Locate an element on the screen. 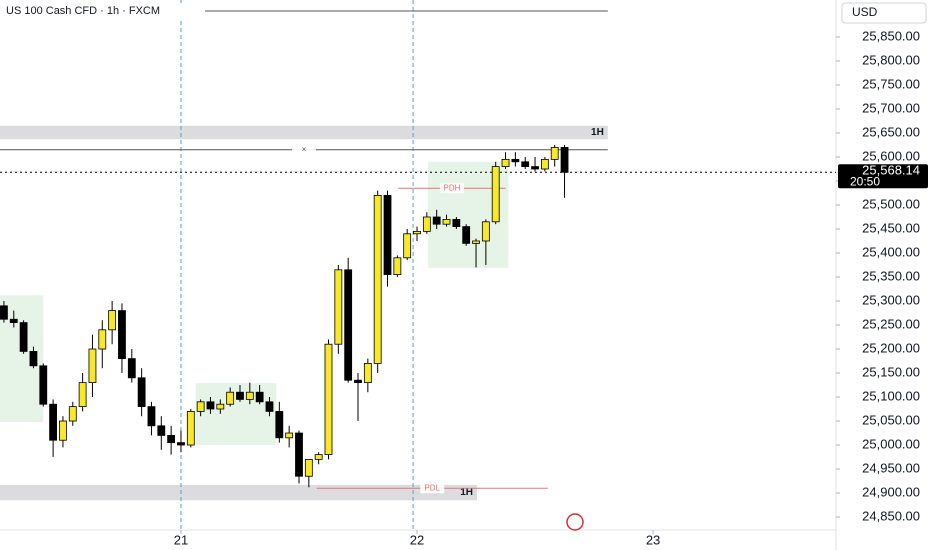  y-tick-label: 24,850.00 is located at coordinates (891, 515).